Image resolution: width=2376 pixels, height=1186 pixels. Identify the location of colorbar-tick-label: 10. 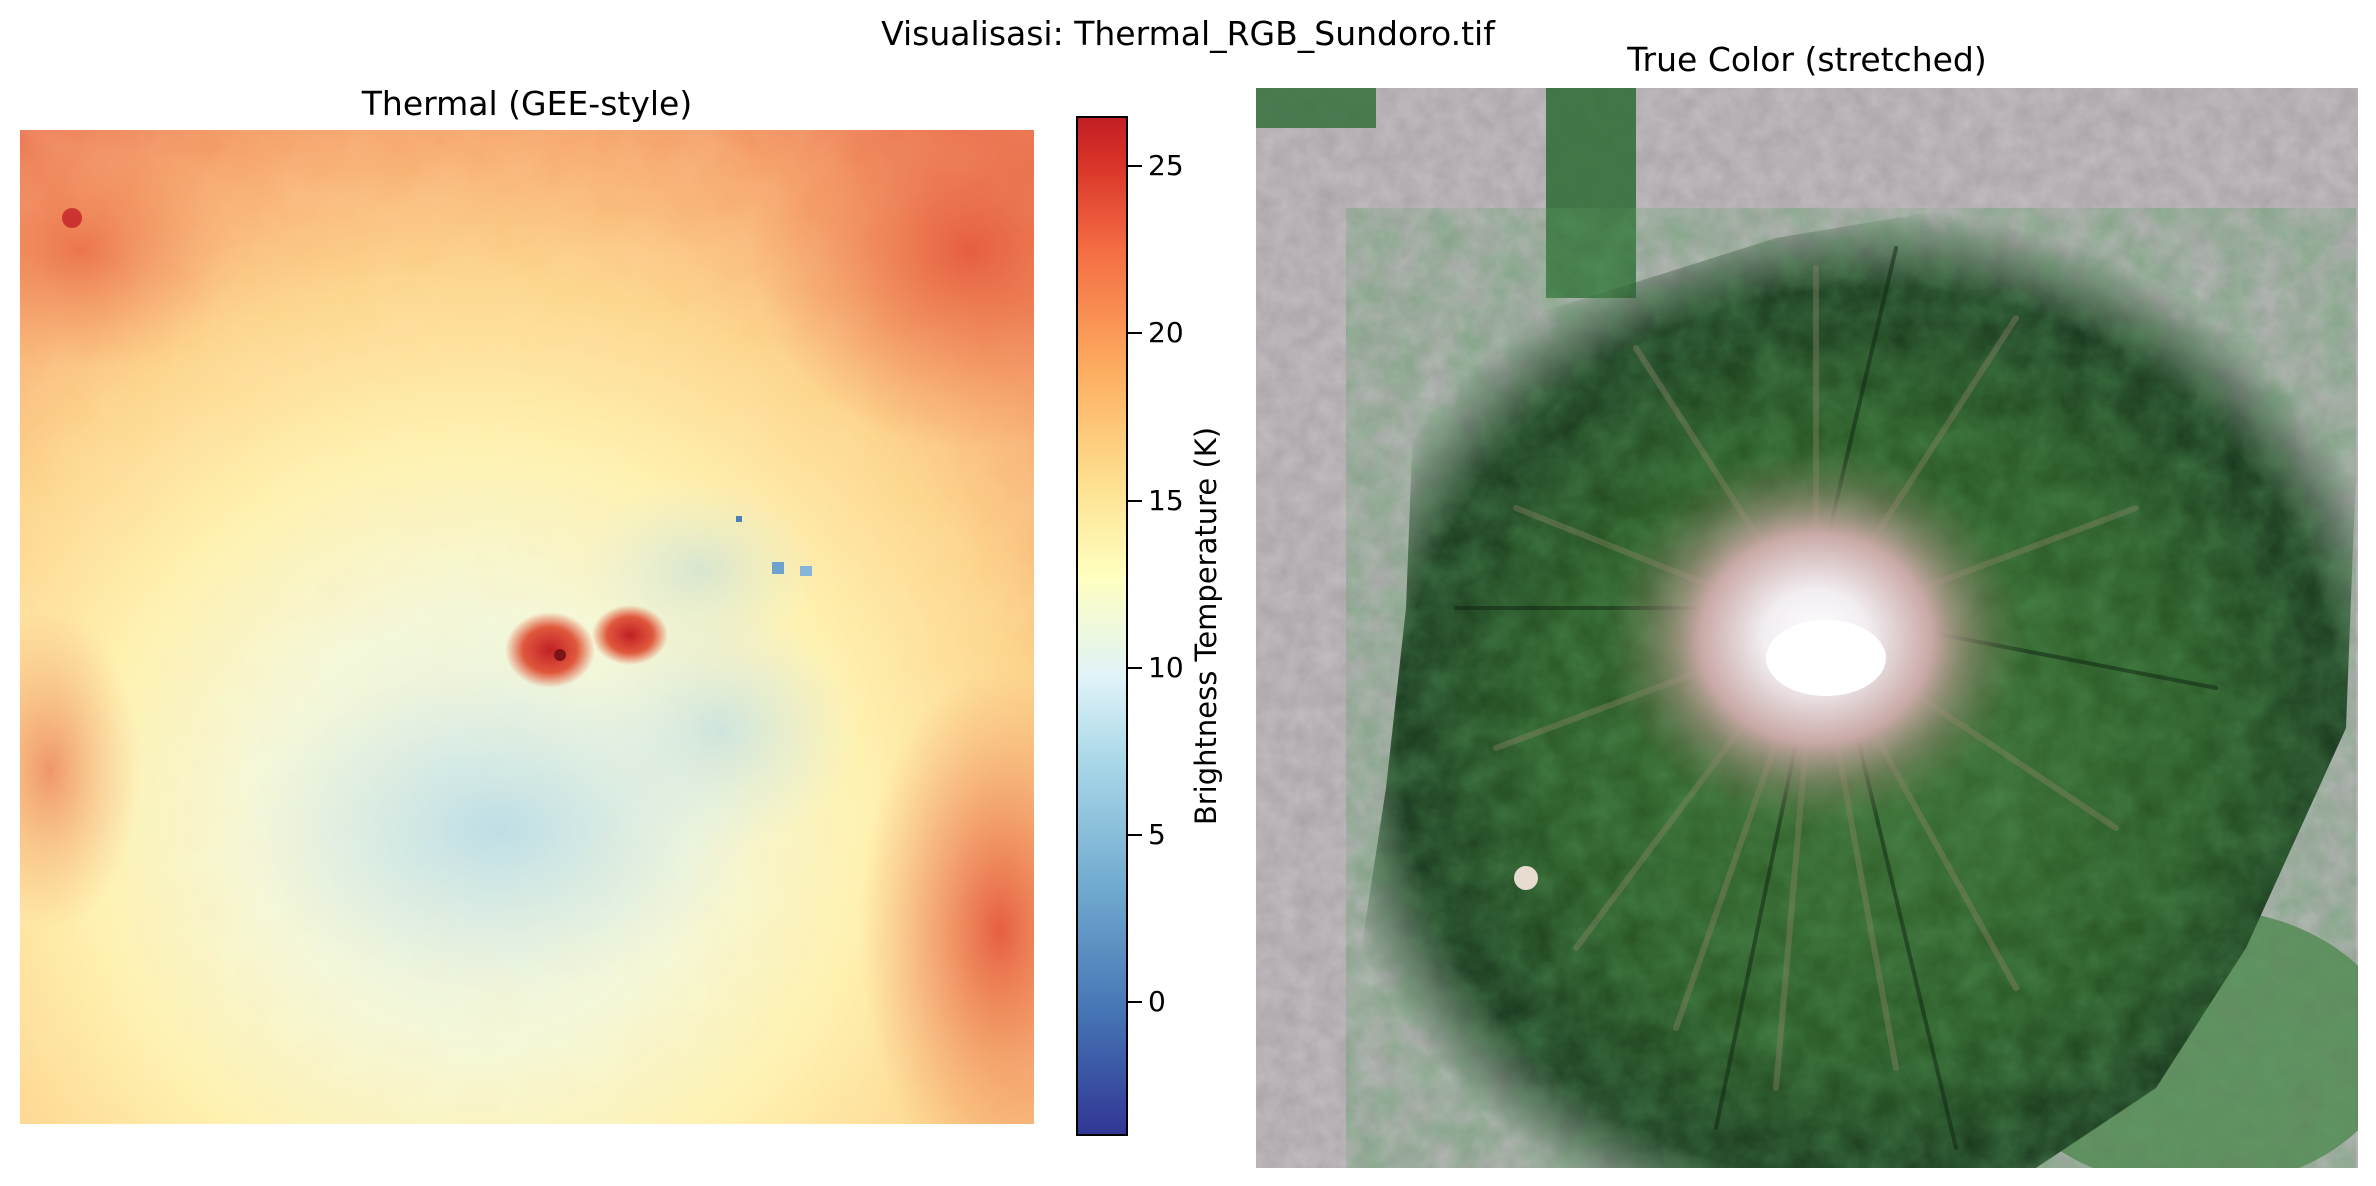
(1166, 667).